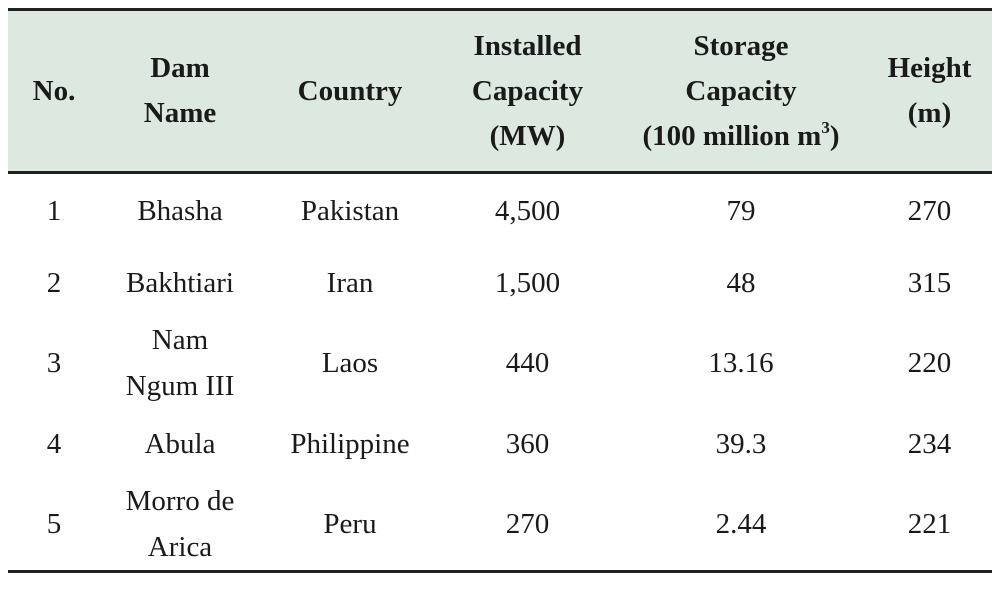  I want to click on cell-no: 2, so click(54, 282).